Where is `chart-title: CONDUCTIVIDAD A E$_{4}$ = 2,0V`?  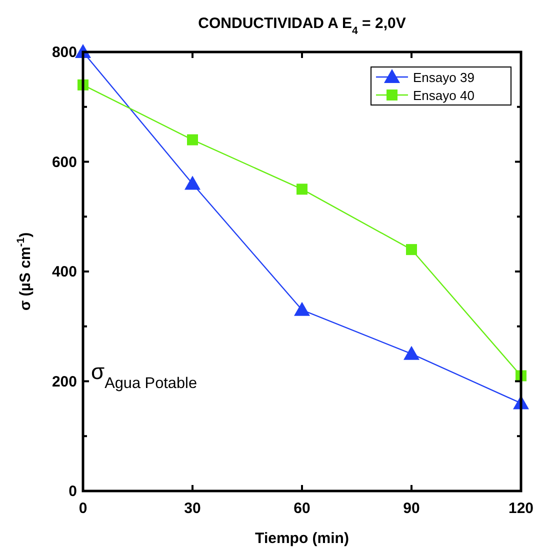 chart-title: CONDUCTIVIDAD A E$_{4}$ = 2,0V is located at coordinates (302, 26).